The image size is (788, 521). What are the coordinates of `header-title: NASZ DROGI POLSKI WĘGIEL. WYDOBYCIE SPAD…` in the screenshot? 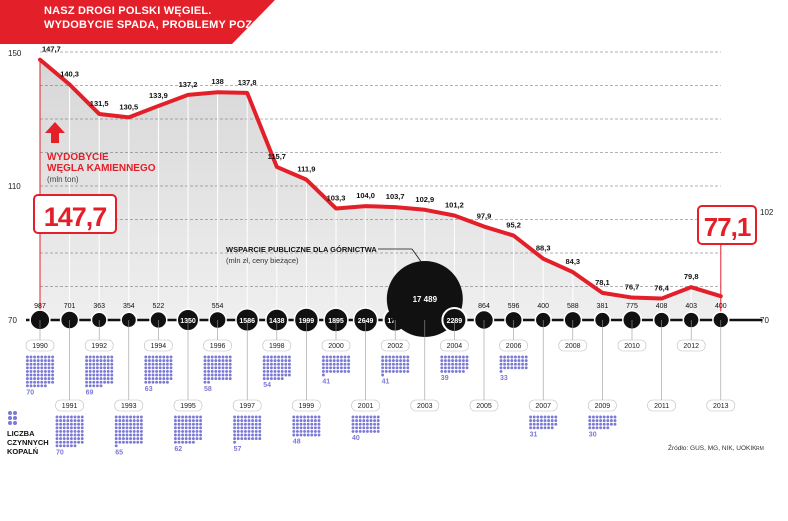 It's located at (170, 18).